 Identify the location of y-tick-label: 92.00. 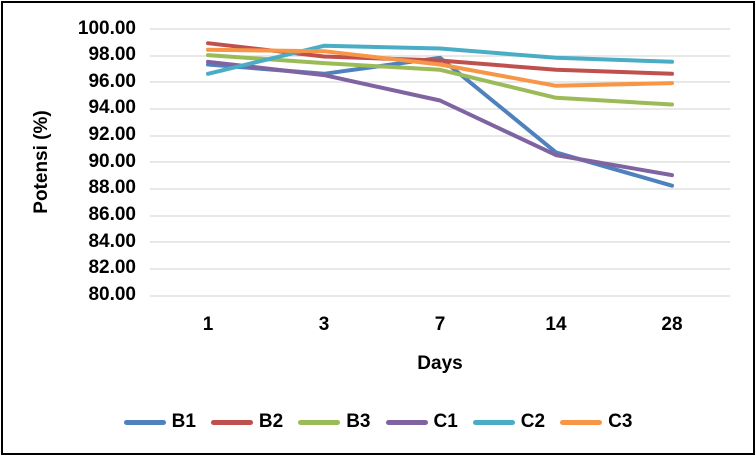
(112, 135).